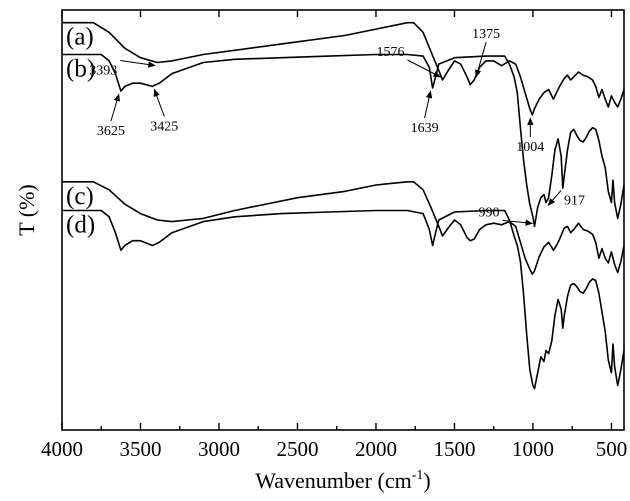 This screenshot has height=501, width=630. I want to click on x-tick-label-3500: 3500, so click(140, 449).